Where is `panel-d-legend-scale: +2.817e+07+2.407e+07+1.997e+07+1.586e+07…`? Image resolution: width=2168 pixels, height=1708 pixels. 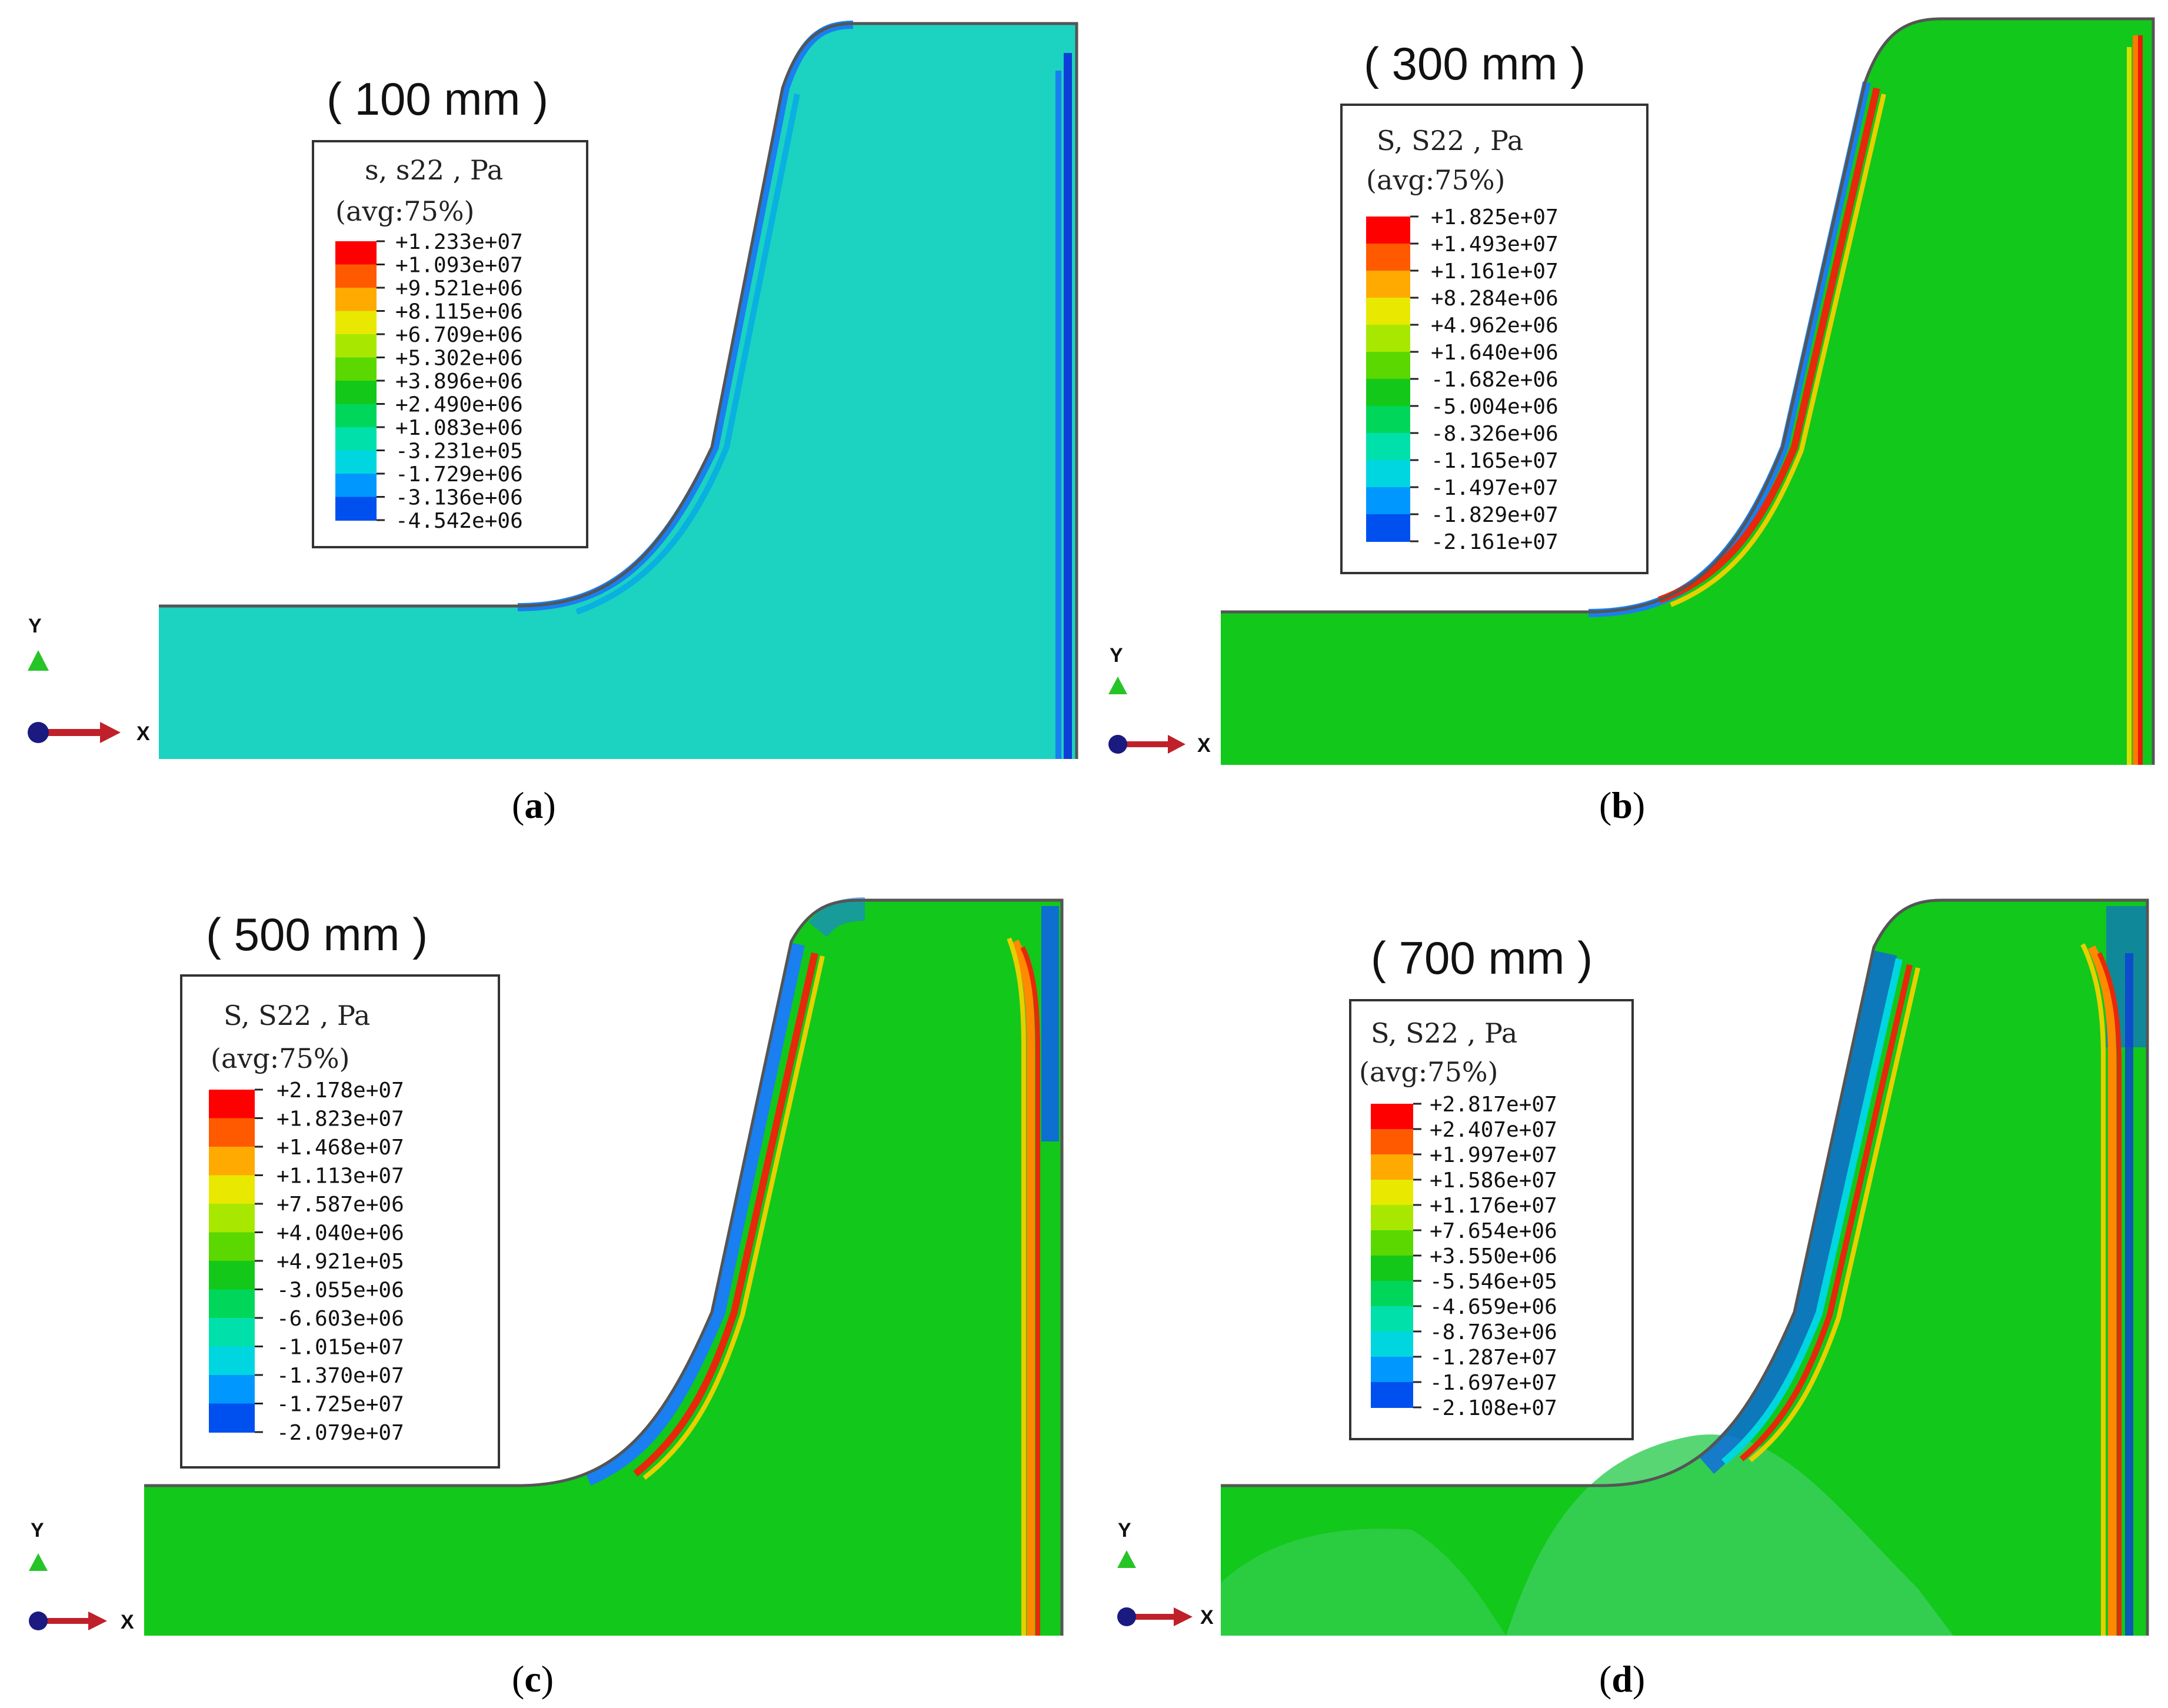
panel-d-legend-scale: +2.817e+07+2.407e+07+1.997e+07+1.586e+07… is located at coordinates (1464, 1256).